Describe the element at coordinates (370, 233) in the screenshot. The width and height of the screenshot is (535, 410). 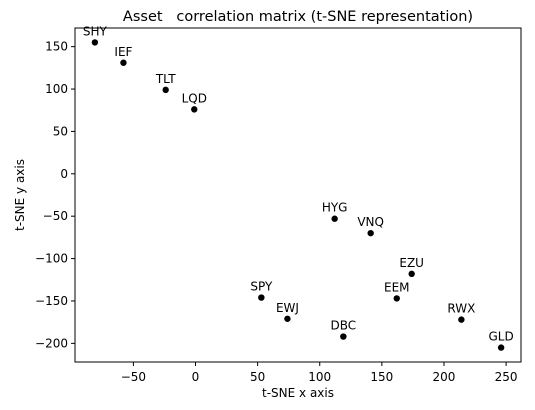
I see `data-point-vnq` at that location.